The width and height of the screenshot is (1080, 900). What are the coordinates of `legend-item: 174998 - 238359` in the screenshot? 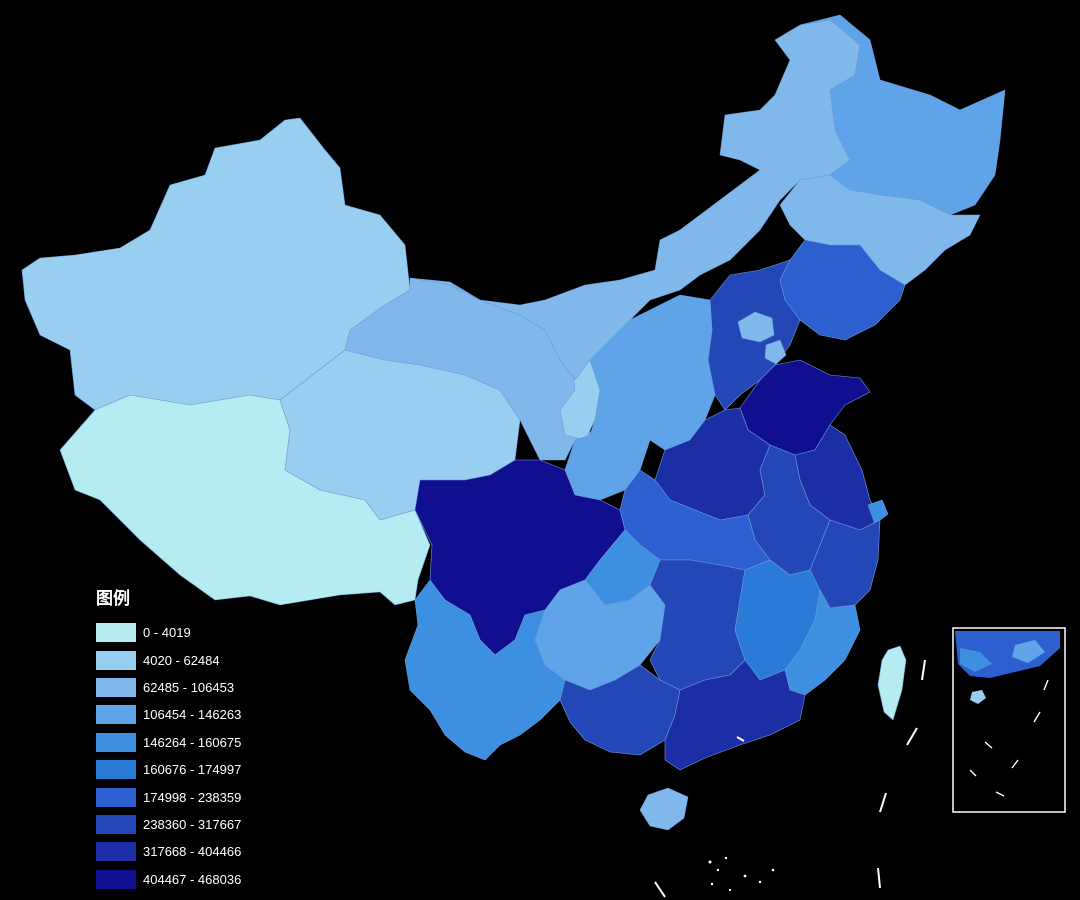 It's located at (168, 796).